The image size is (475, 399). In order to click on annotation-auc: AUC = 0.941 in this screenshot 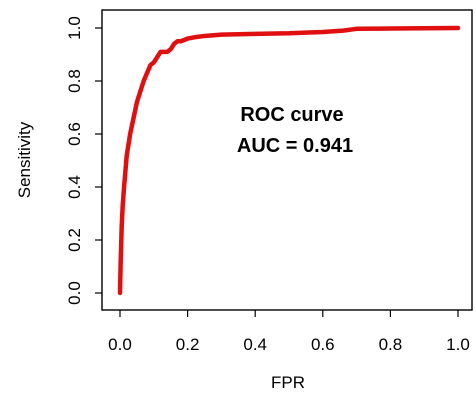, I will do `click(295, 146)`.